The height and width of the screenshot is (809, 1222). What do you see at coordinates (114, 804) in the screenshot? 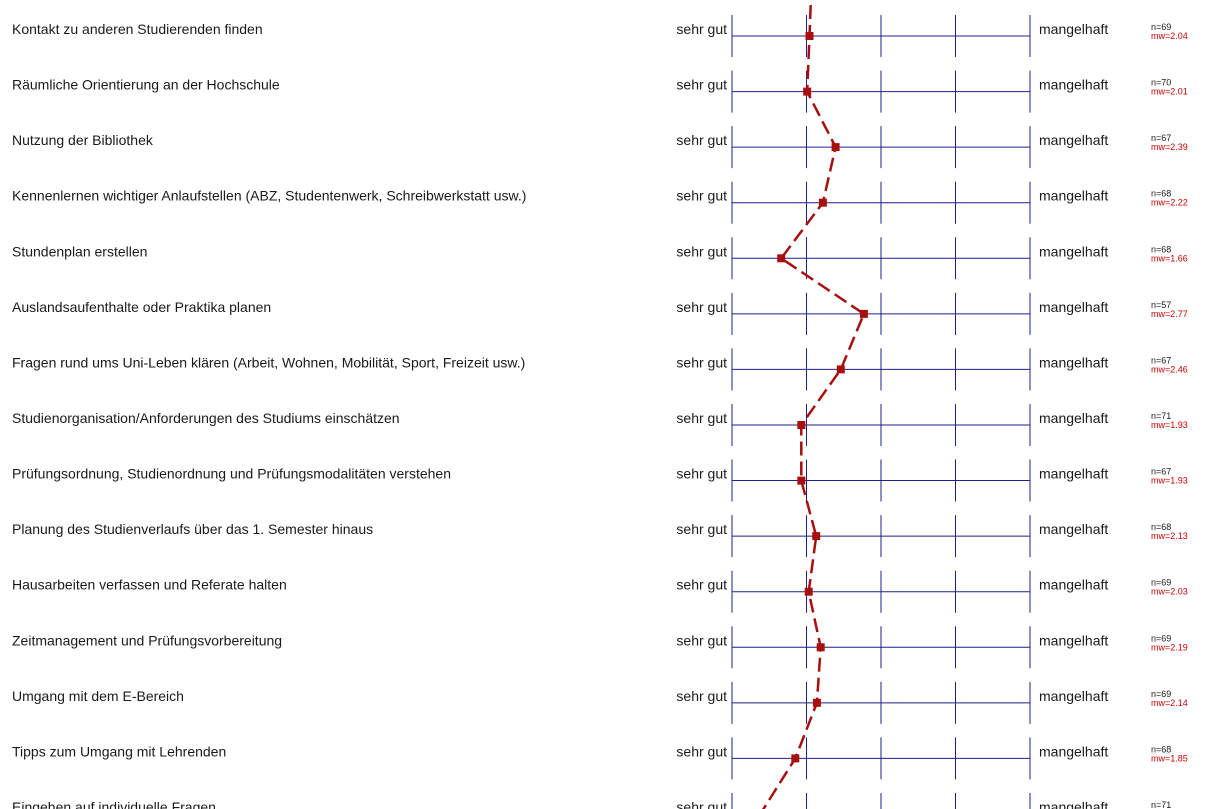
I see `item-label: Eingehen auf individuelle Fragen` at bounding box center [114, 804].